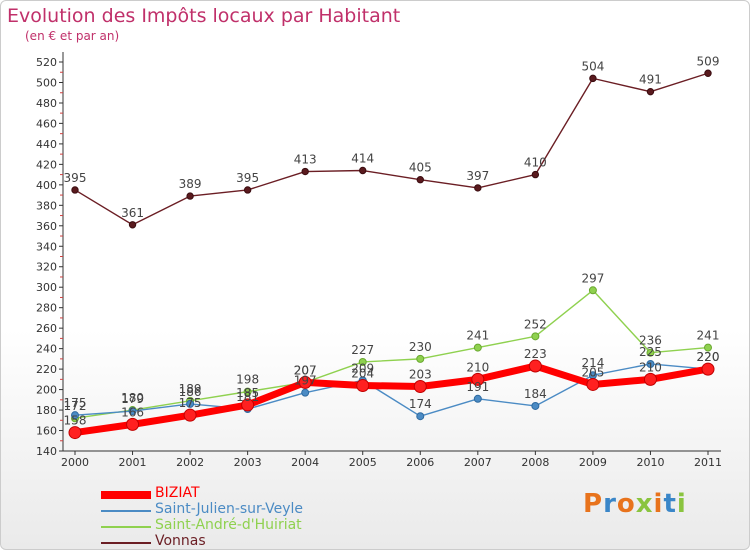 The height and width of the screenshot is (550, 750). What do you see at coordinates (190, 184) in the screenshot?
I see `data-label-vonnas: 389` at bounding box center [190, 184].